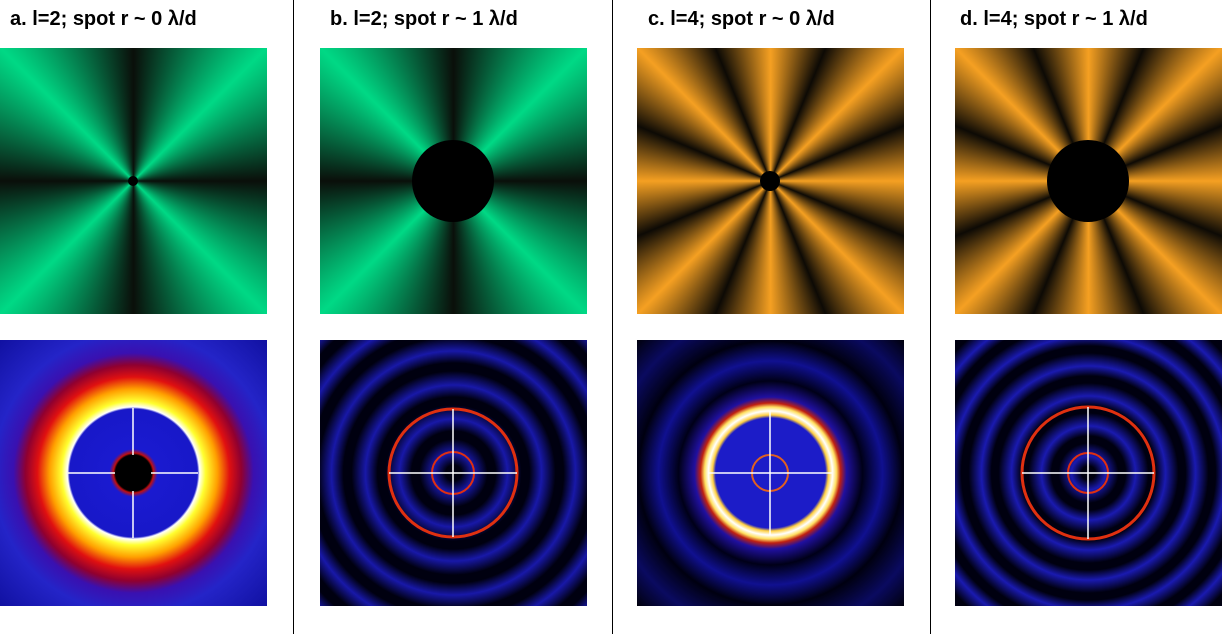  Describe the element at coordinates (741, 19) in the screenshot. I see `panel-title: c. l=4; spot r ~ 0 λ/d` at that location.